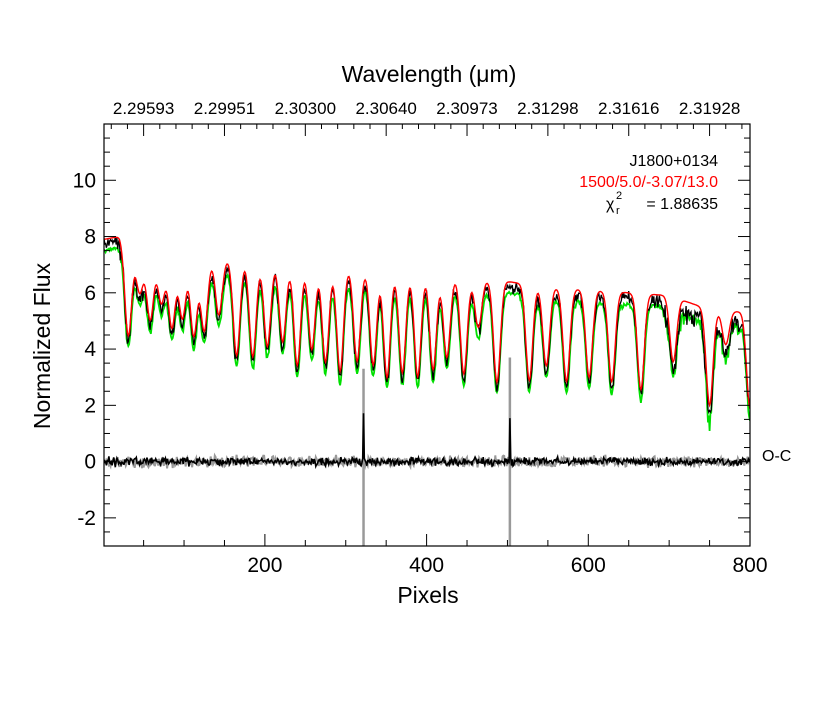 This screenshot has width=830, height=712. I want to click on x-tick-label-200: 200, so click(264, 565).